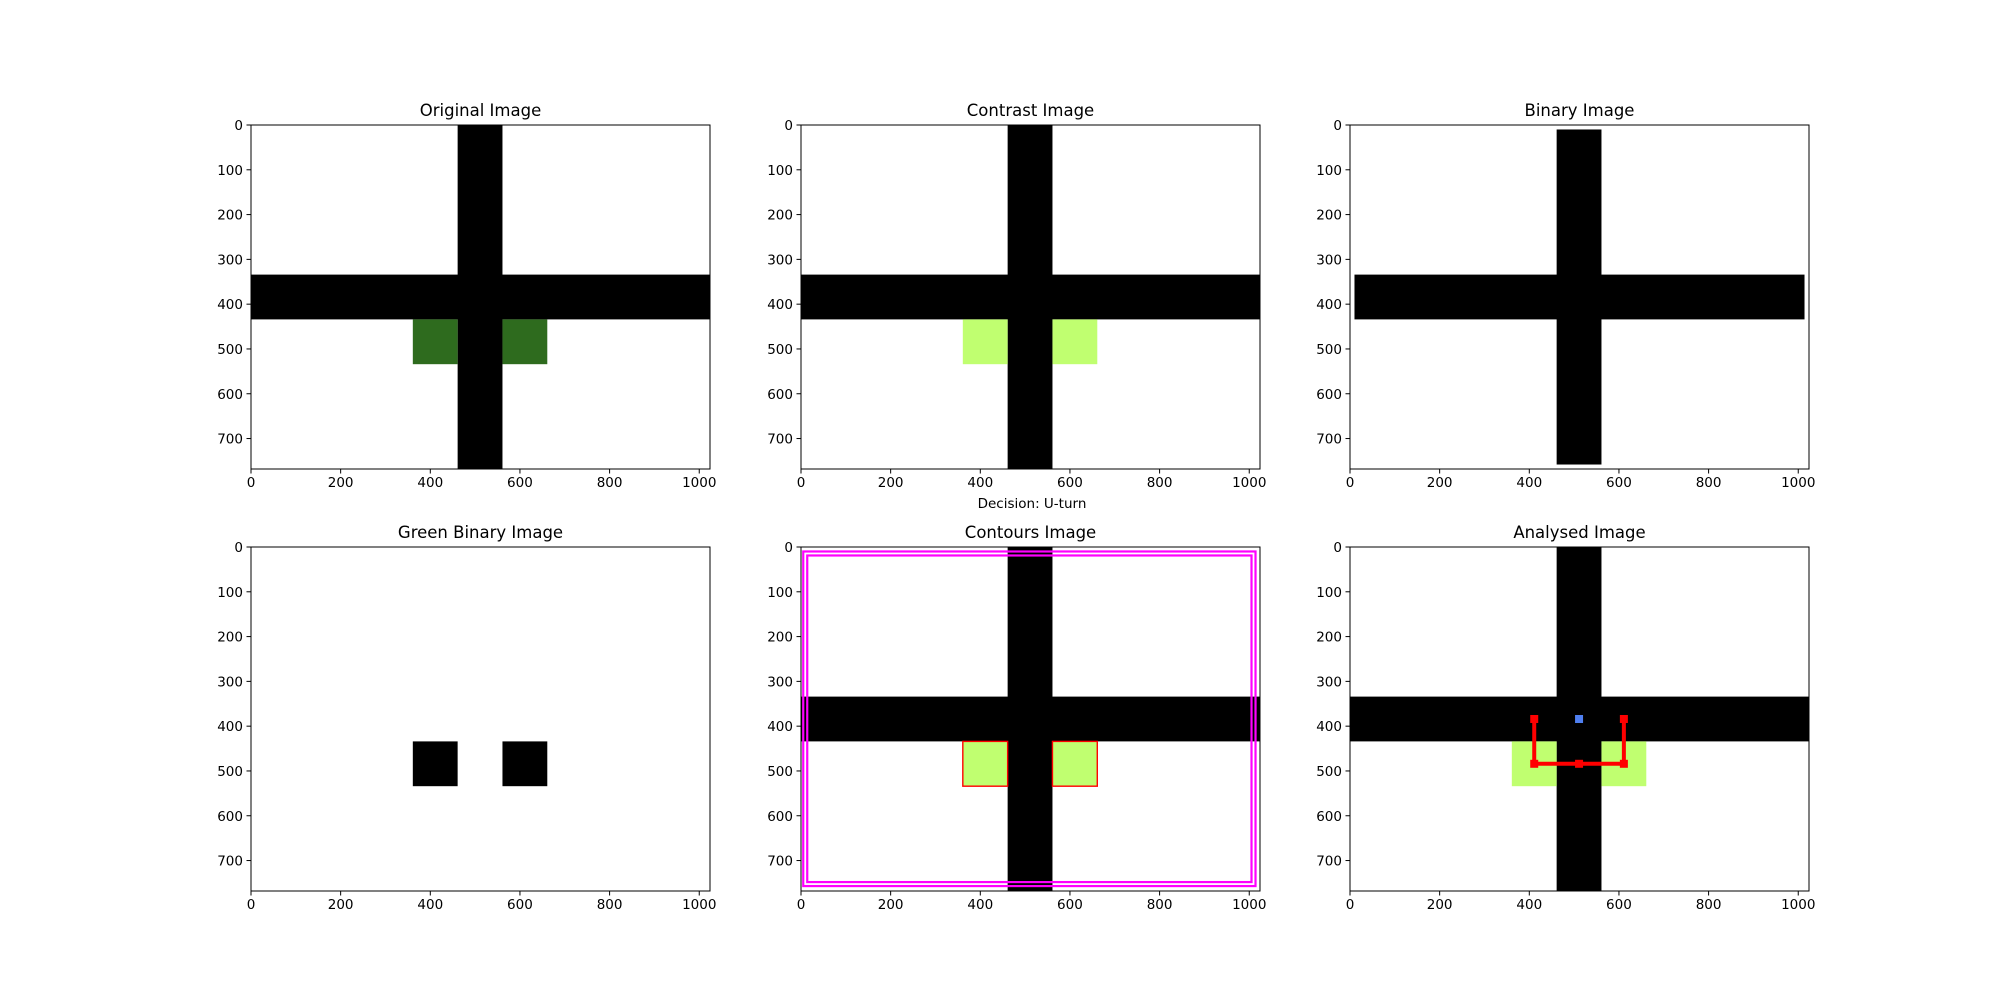 Image resolution: width=2000 pixels, height=1000 pixels. Describe the element at coordinates (435, 764) in the screenshot. I see `green-blob-left` at that location.